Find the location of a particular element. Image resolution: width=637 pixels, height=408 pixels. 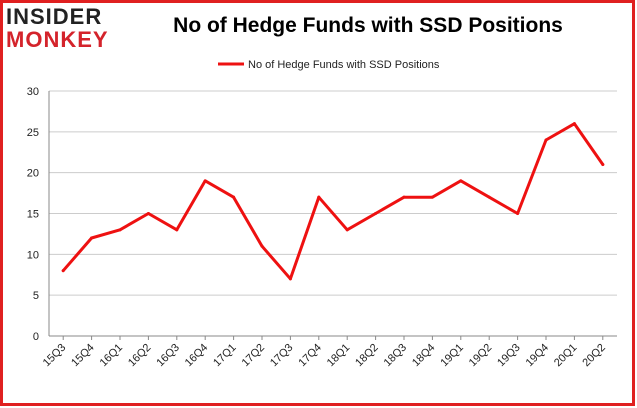

x-tick-label-16Q4: 16Q4 is located at coordinates (197, 356).